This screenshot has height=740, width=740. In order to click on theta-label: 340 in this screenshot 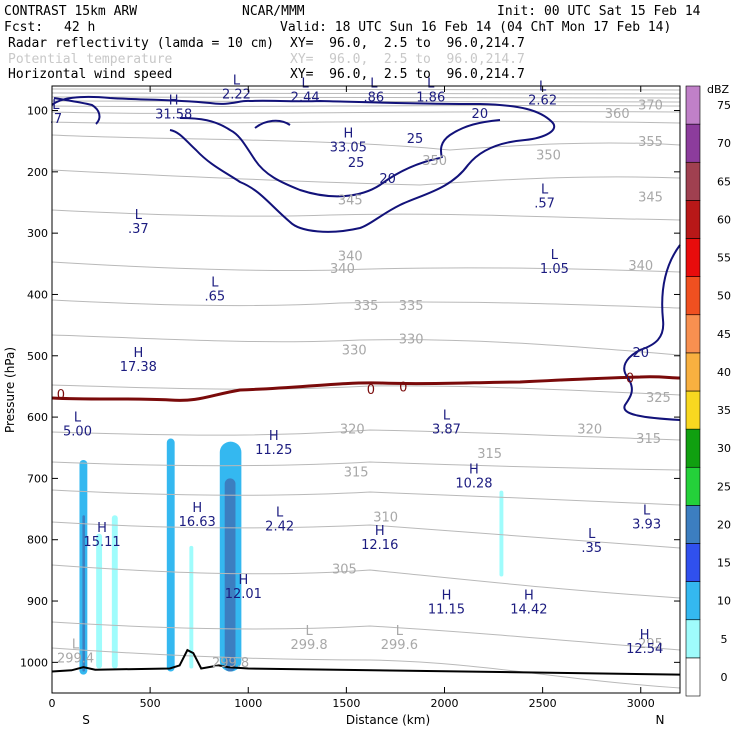, I will do `click(350, 257)`.